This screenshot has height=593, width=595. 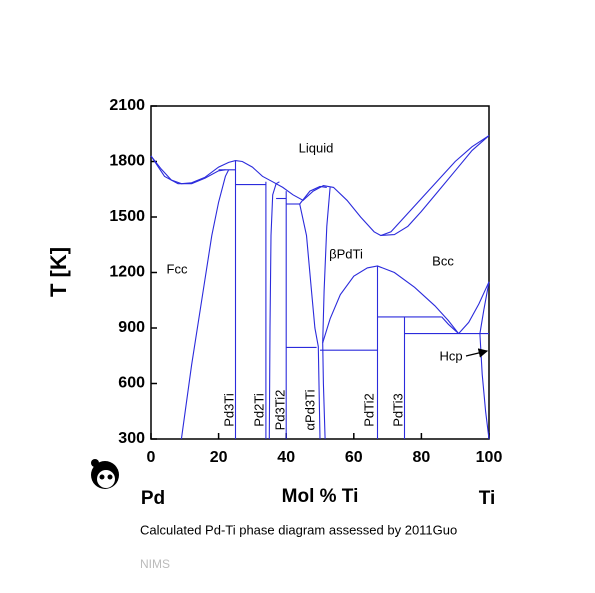 What do you see at coordinates (316, 147) in the screenshot?
I see `phase-label: Liquid` at bounding box center [316, 147].